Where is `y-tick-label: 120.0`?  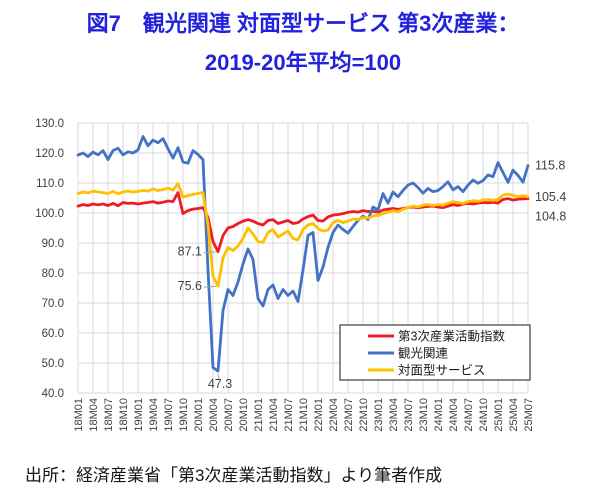
y-tick-label: 120.0 is located at coordinates (49, 154).